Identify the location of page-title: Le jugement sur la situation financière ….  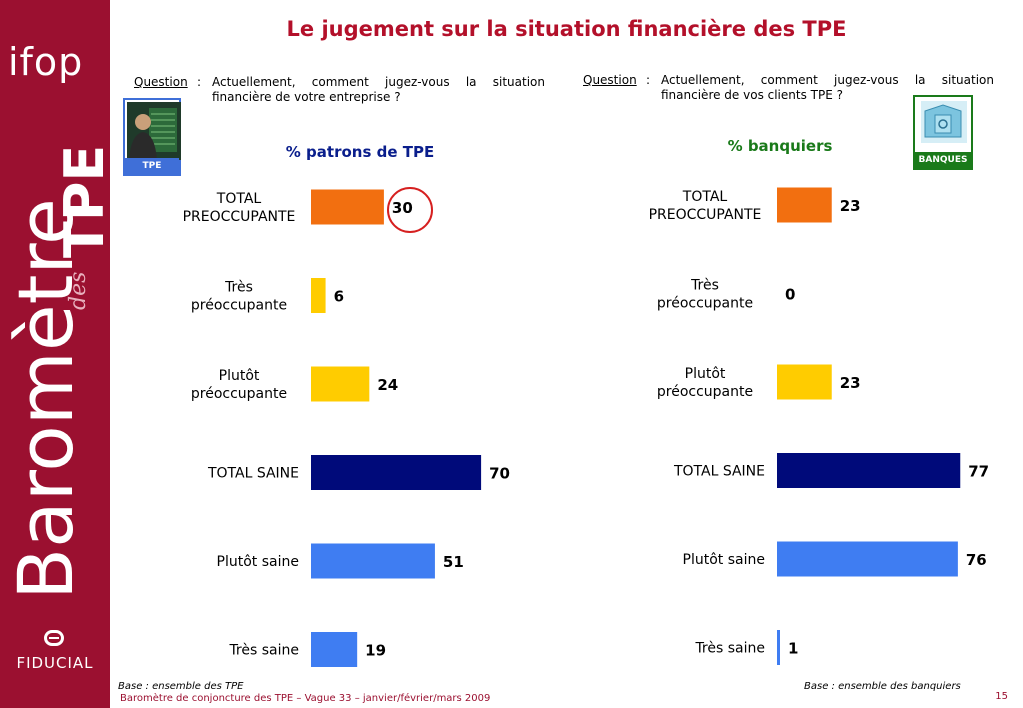
(566, 29).